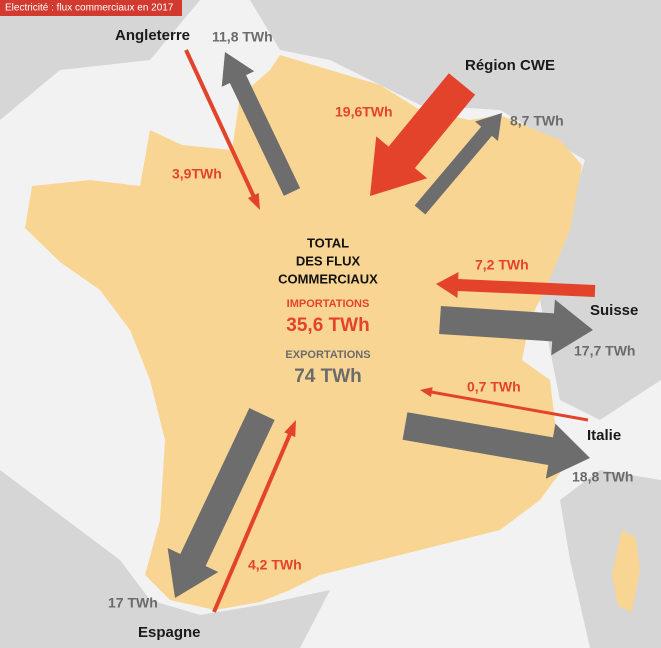 This screenshot has height=648, width=661. Describe the element at coordinates (494, 387) in the screenshot. I see `import-label: 0,7 TWh` at that location.